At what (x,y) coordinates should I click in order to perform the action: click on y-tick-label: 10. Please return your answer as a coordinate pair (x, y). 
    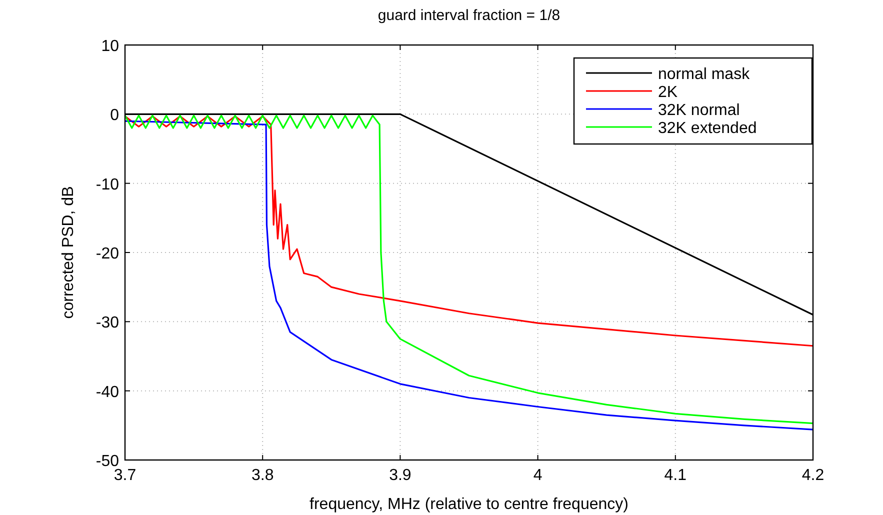
    Looking at the image, I should click on (110, 46).